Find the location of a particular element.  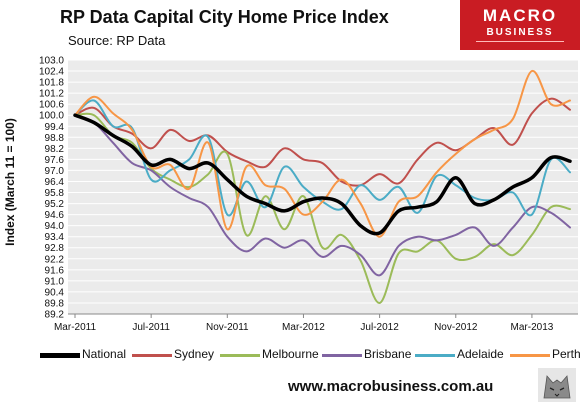

y-tick-label: 96.4 is located at coordinates (55, 182).